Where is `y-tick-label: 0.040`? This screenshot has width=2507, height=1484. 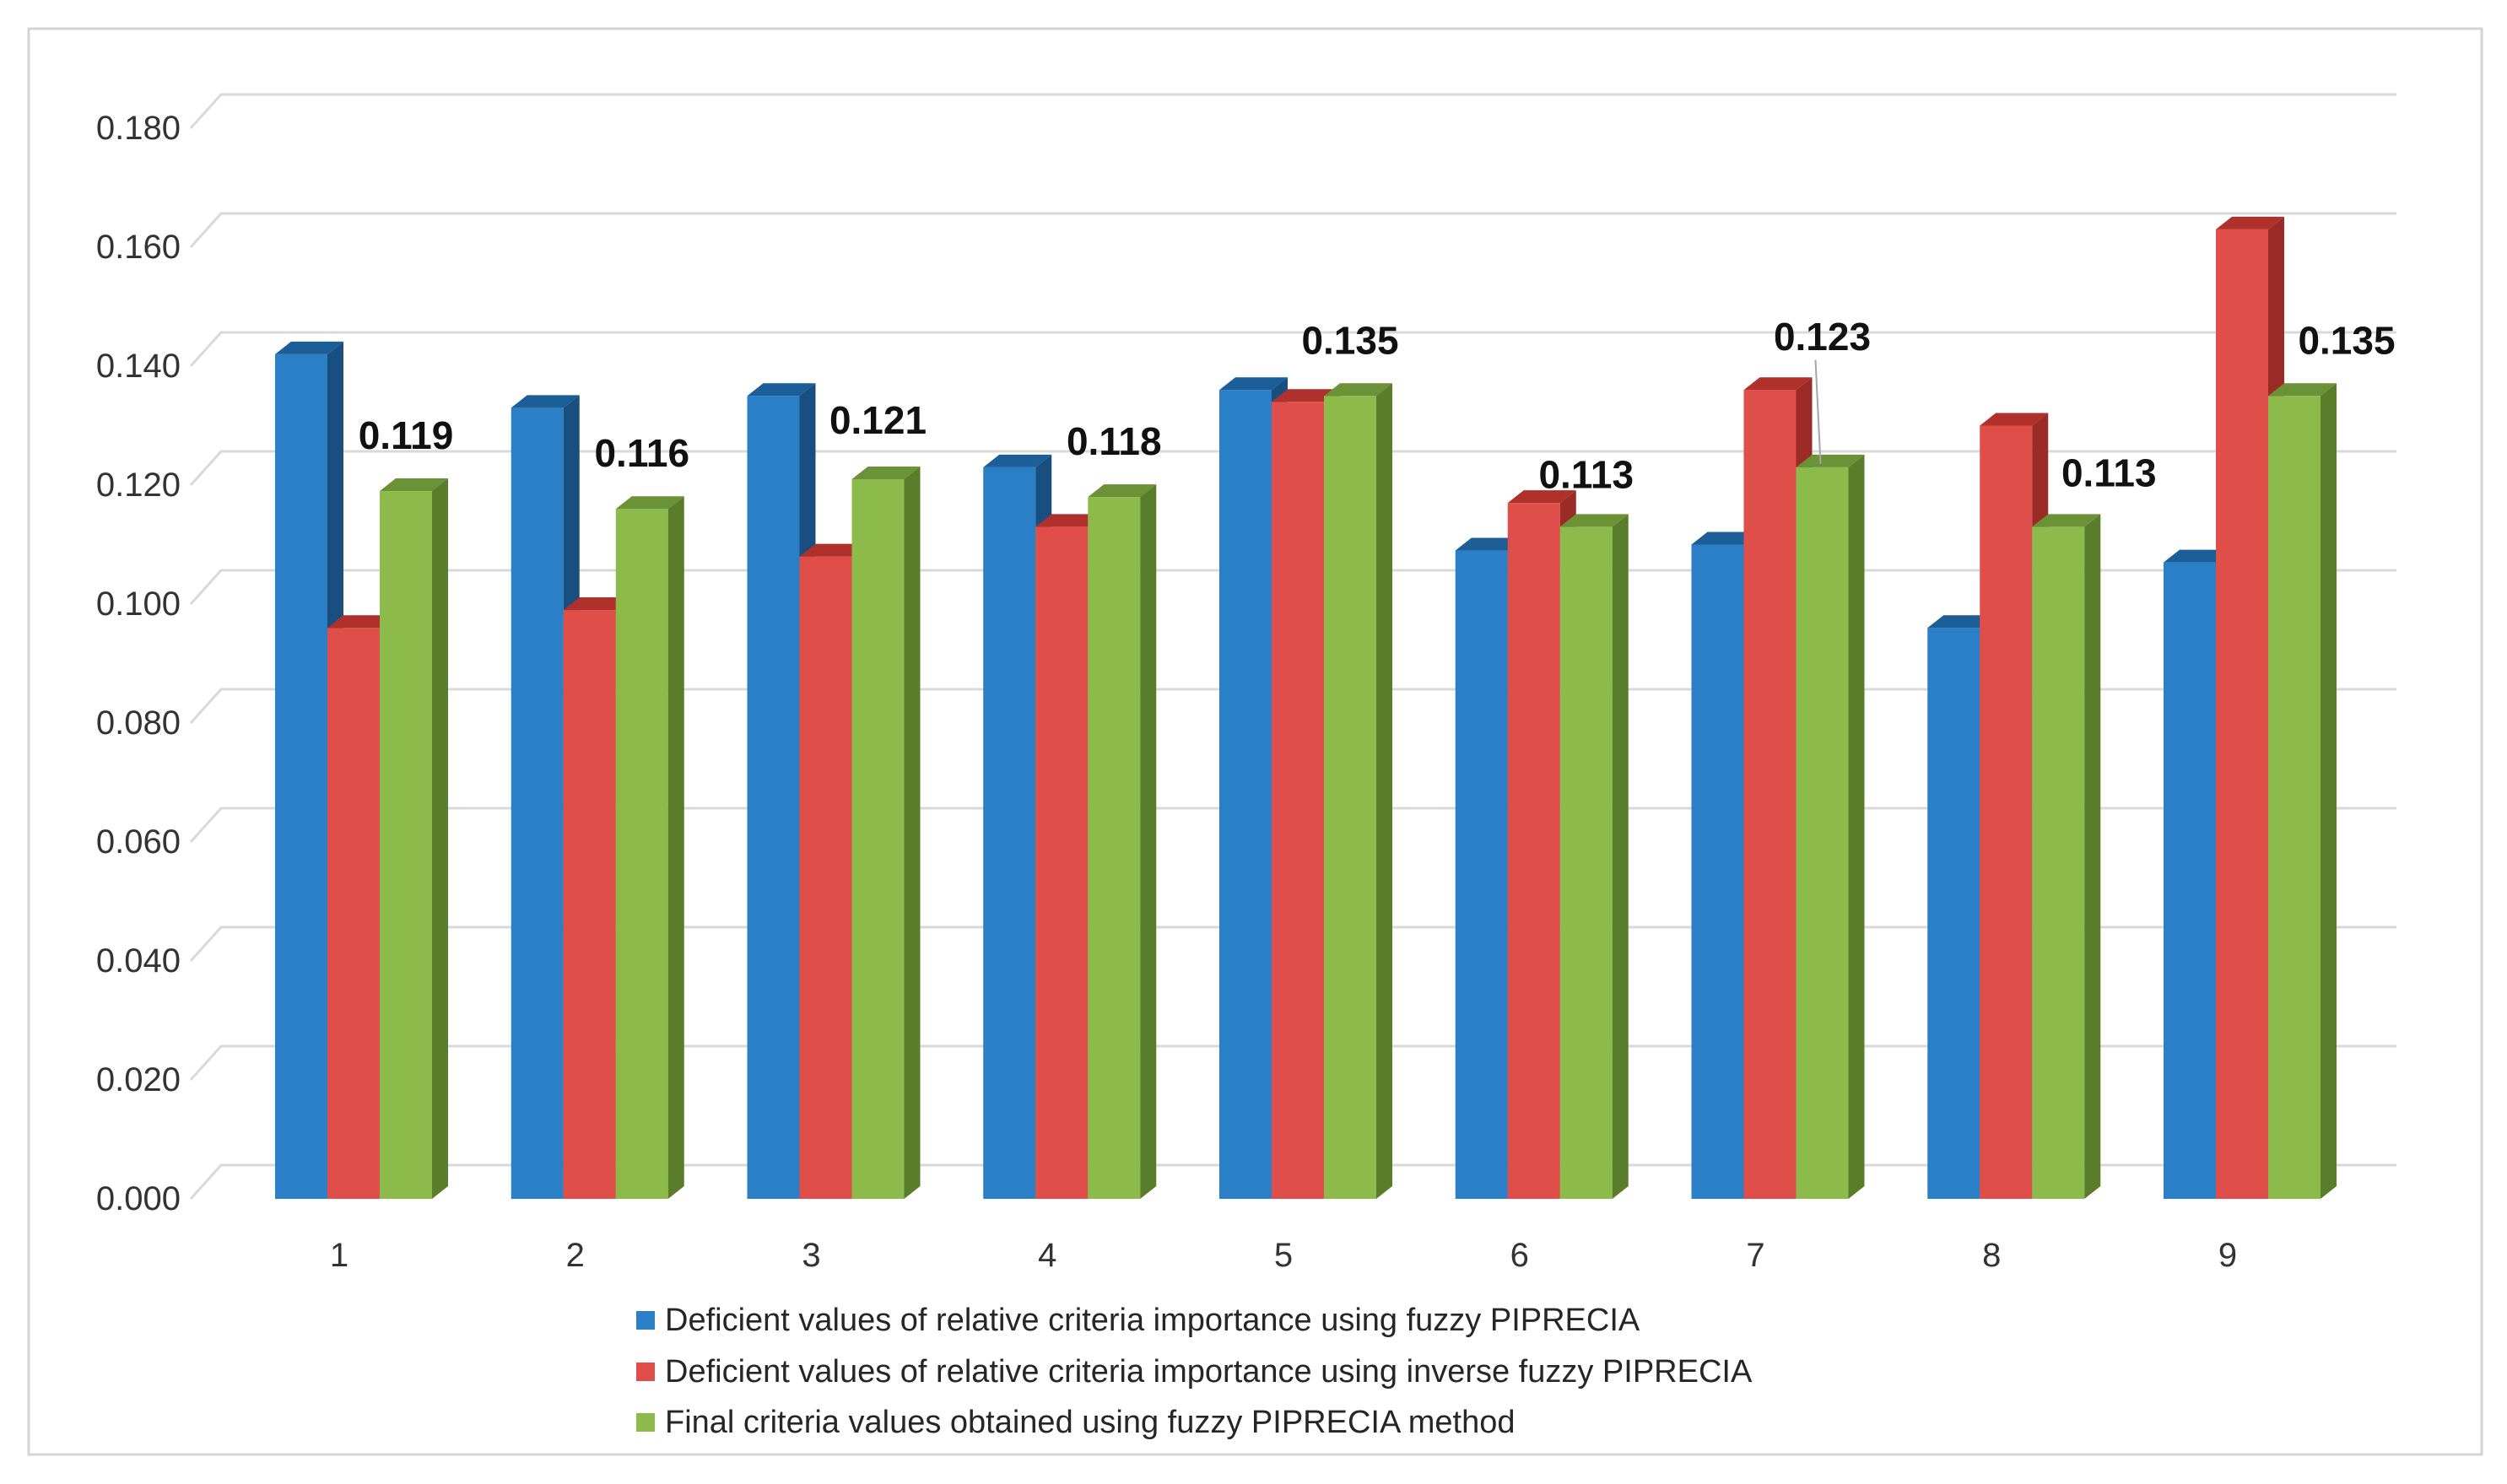 y-tick-label: 0.040 is located at coordinates (138, 960).